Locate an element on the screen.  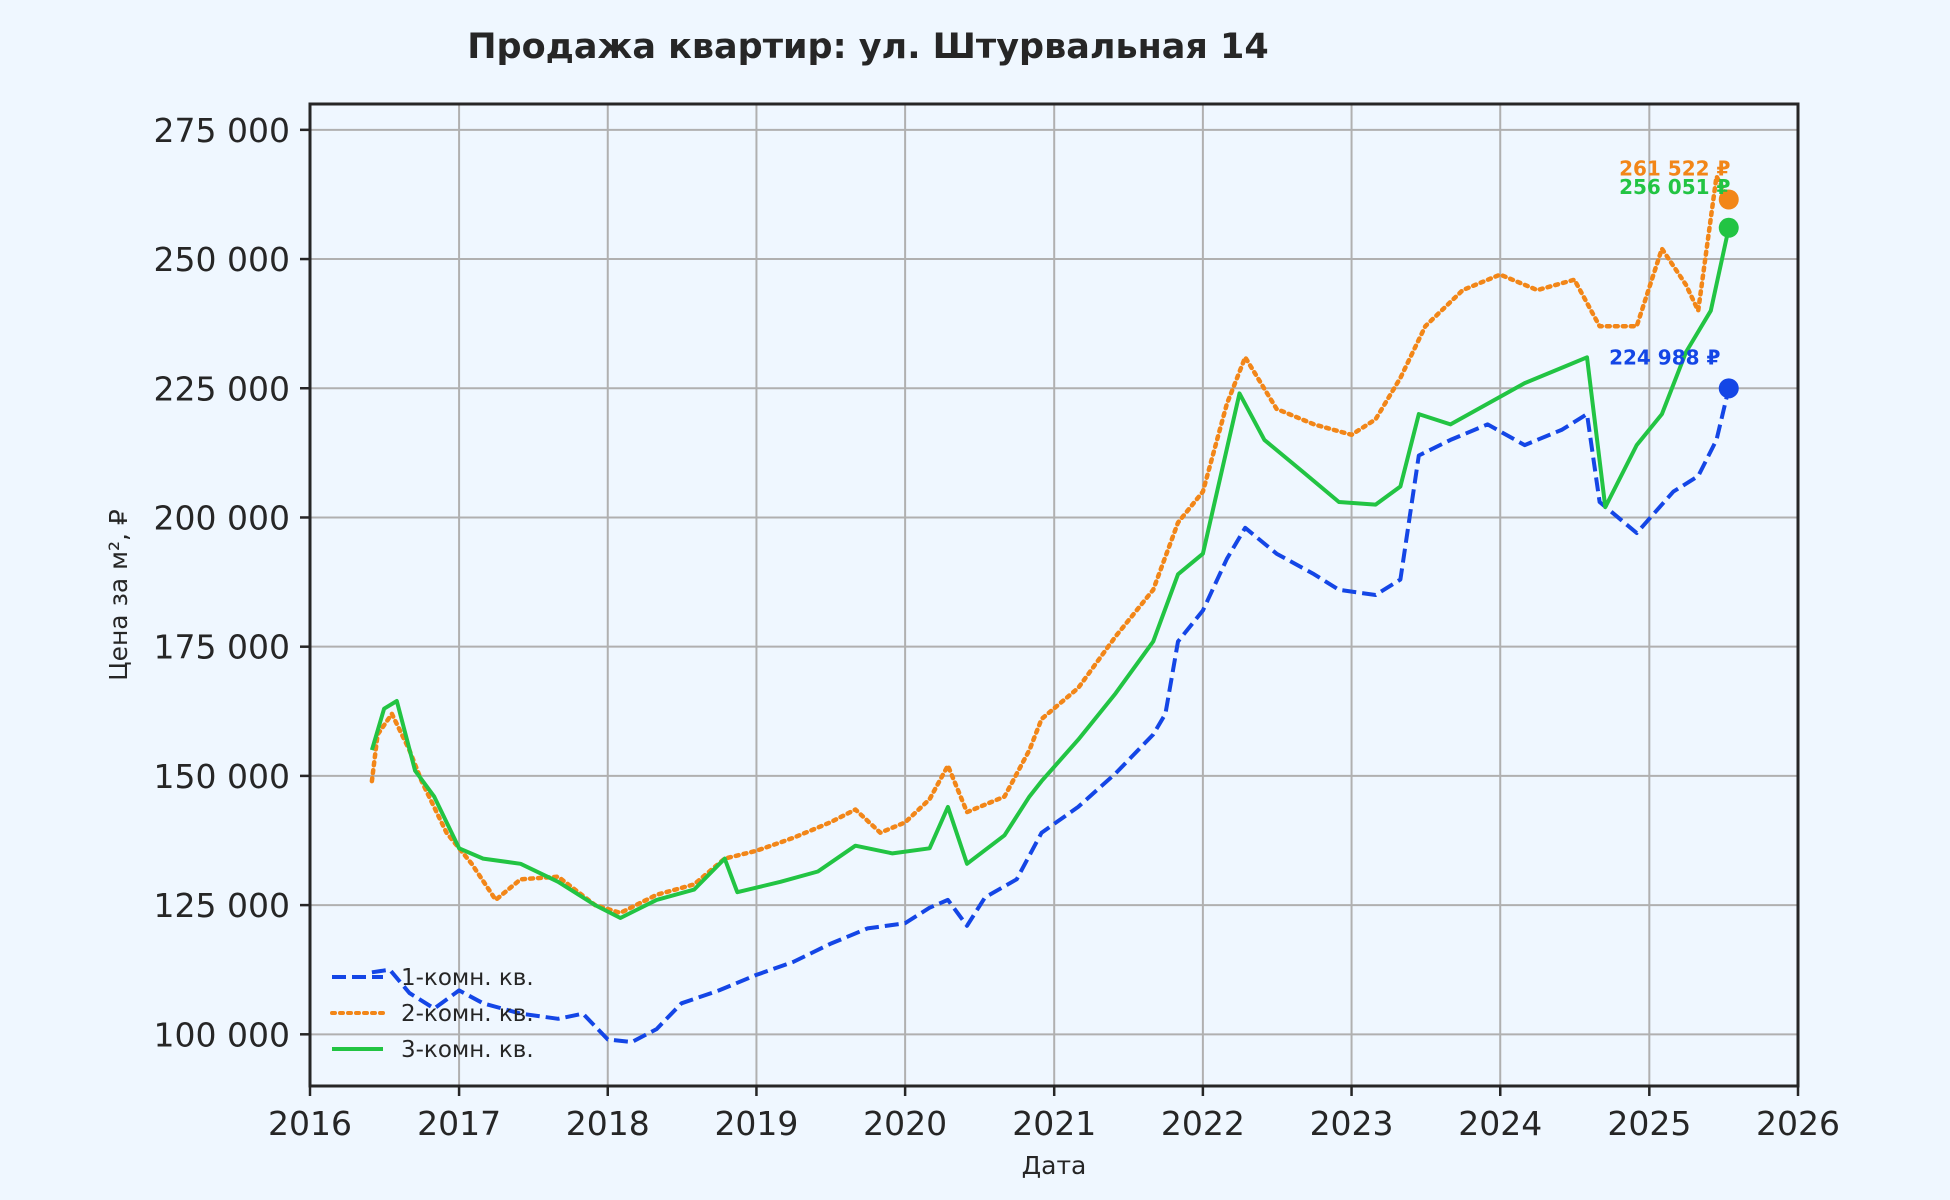
x-tick-label: 2017 is located at coordinates (459, 1123).